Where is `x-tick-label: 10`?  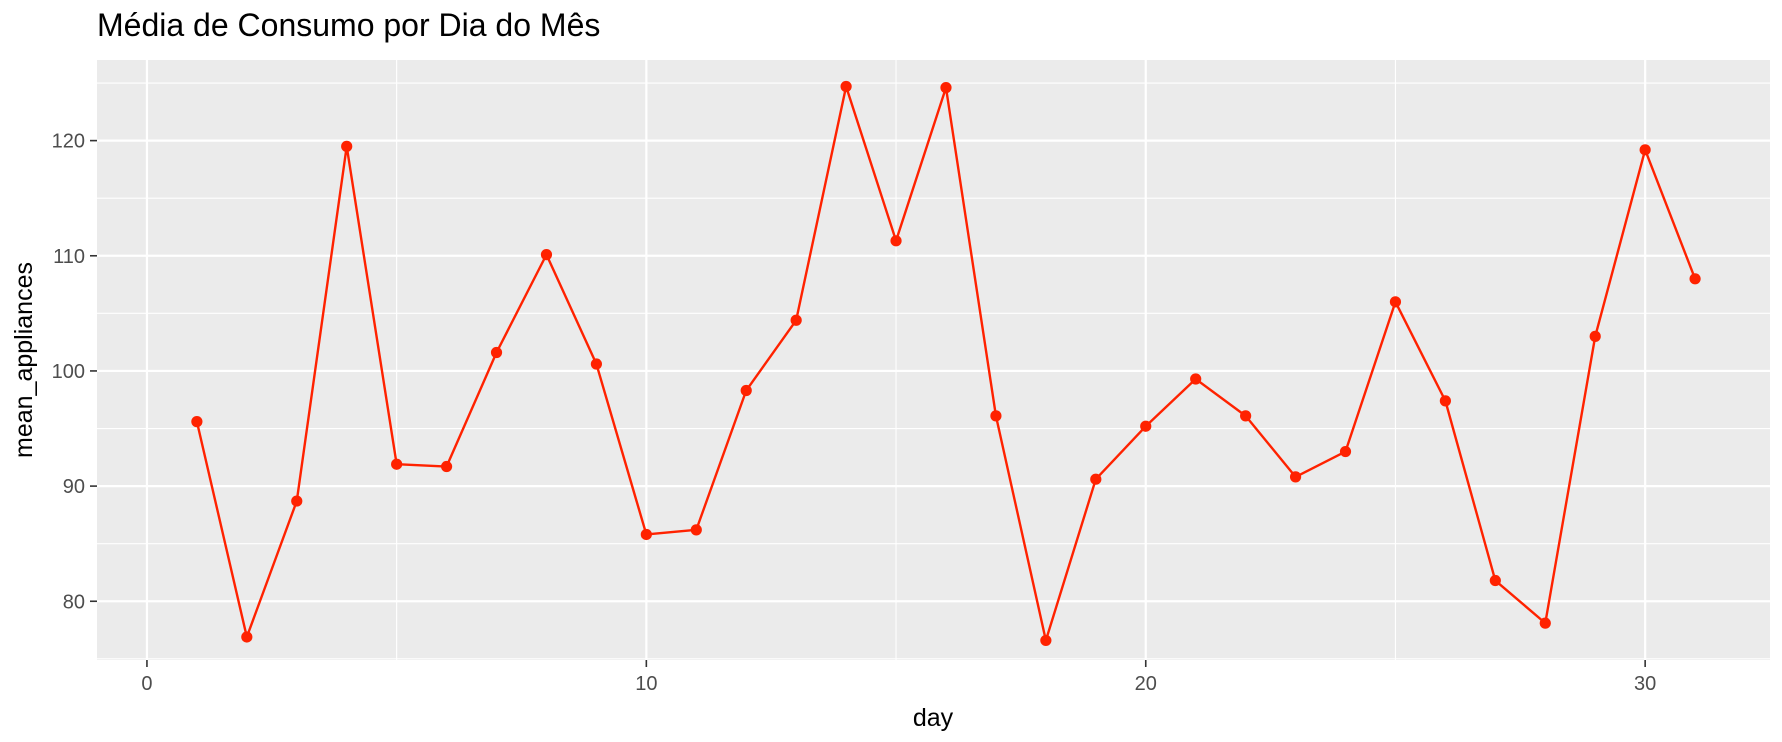
x-tick-label: 10 is located at coordinates (646, 684).